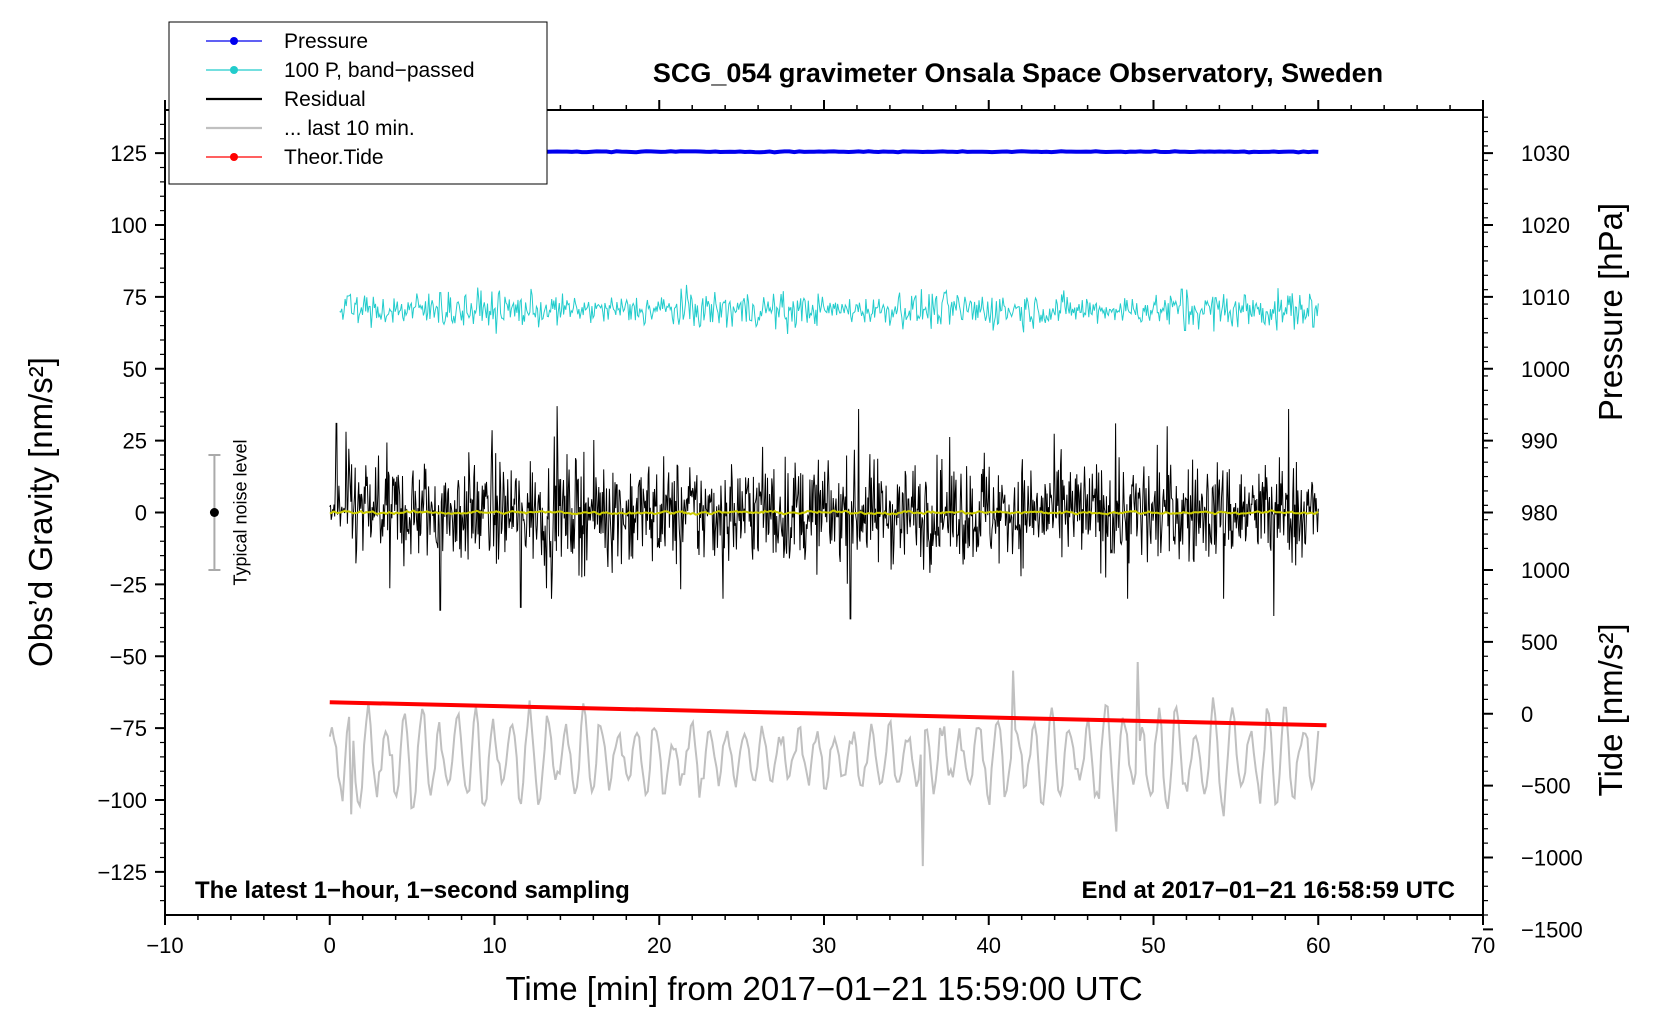  What do you see at coordinates (330, 945) in the screenshot?
I see `x-tick-label: 0` at bounding box center [330, 945].